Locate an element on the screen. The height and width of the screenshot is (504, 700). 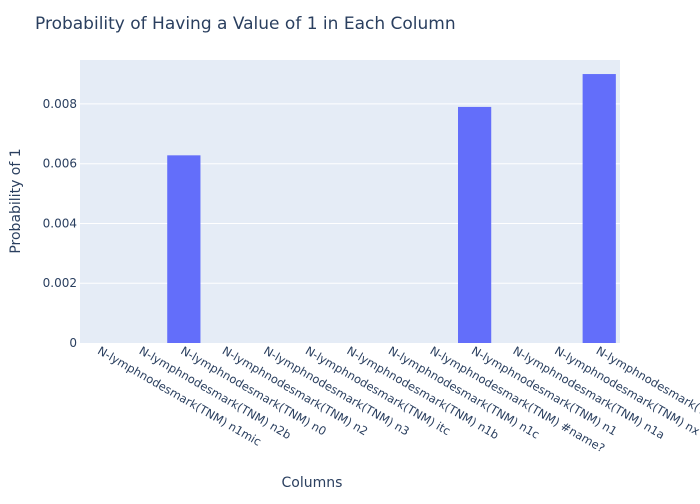
y-tick-label: 0 is located at coordinates (73, 343).